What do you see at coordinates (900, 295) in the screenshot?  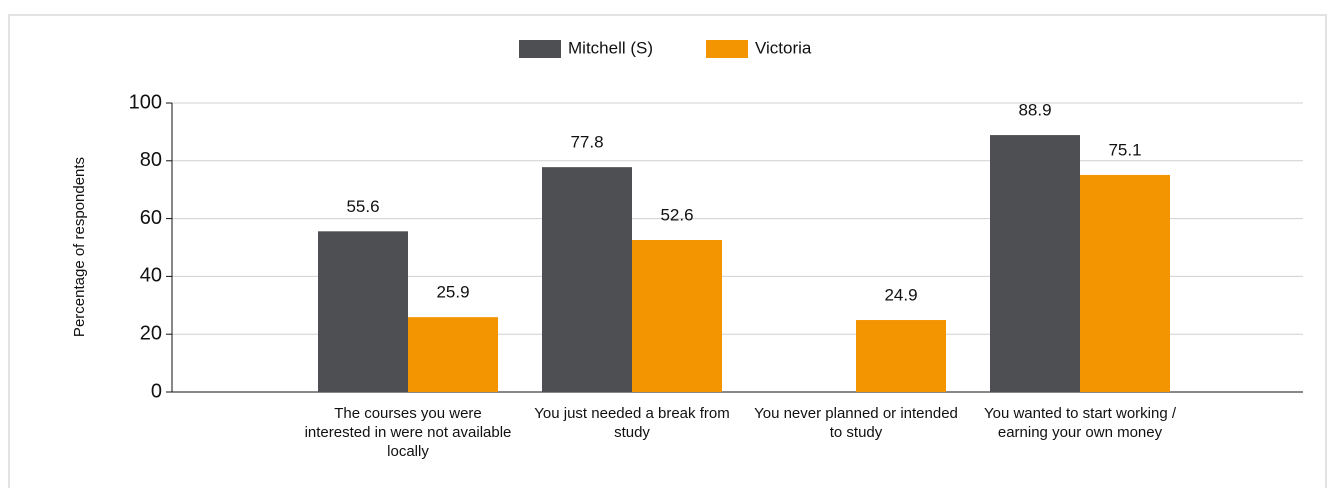 I see `data-label: 24.9` at bounding box center [900, 295].